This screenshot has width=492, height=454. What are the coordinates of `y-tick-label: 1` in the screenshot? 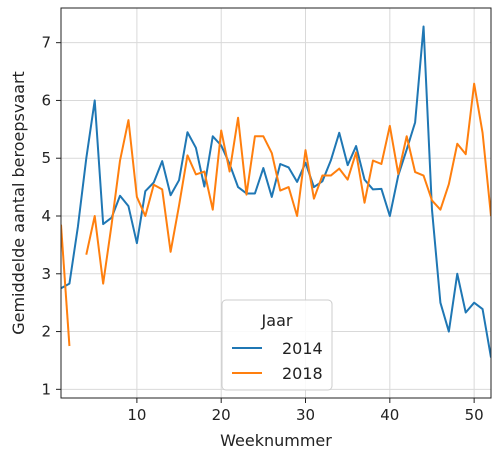 It's located at (46, 389).